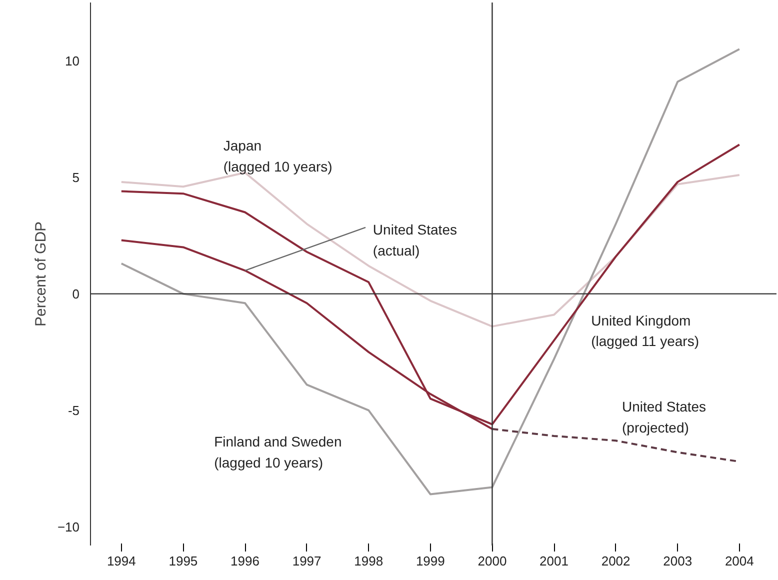 The height and width of the screenshot is (580, 778). What do you see at coordinates (41, 274) in the screenshot?
I see `y-axis-title: Percent of GDP` at bounding box center [41, 274].